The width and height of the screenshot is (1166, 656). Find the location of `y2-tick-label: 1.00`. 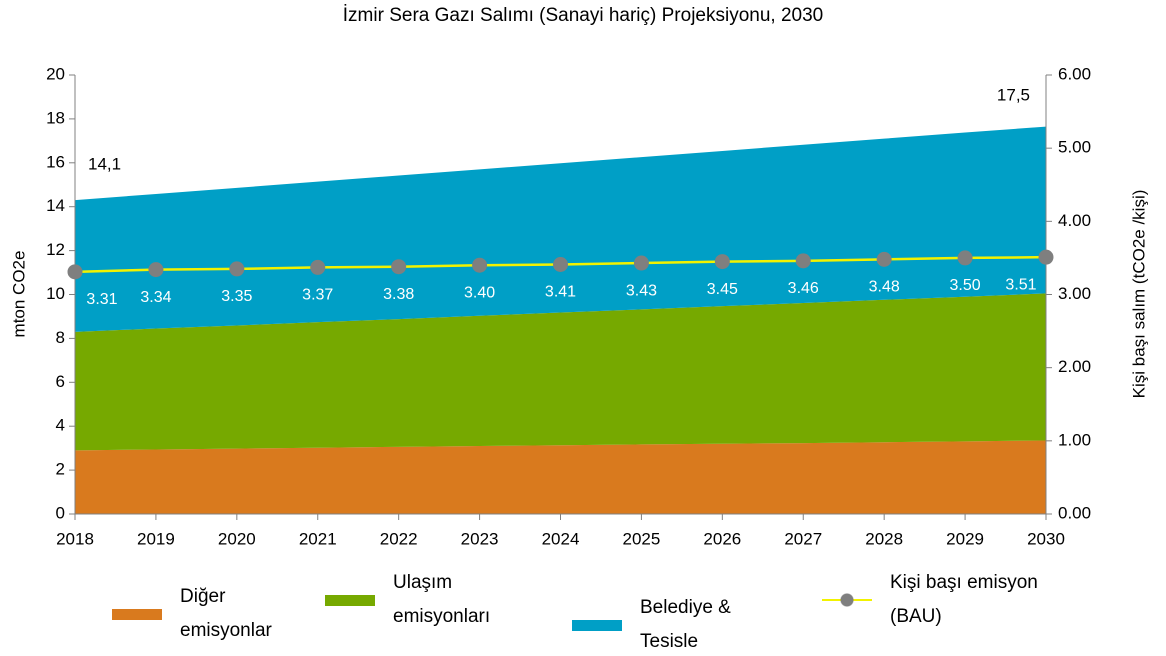

y2-tick-label: 1.00 is located at coordinates (1074, 439).